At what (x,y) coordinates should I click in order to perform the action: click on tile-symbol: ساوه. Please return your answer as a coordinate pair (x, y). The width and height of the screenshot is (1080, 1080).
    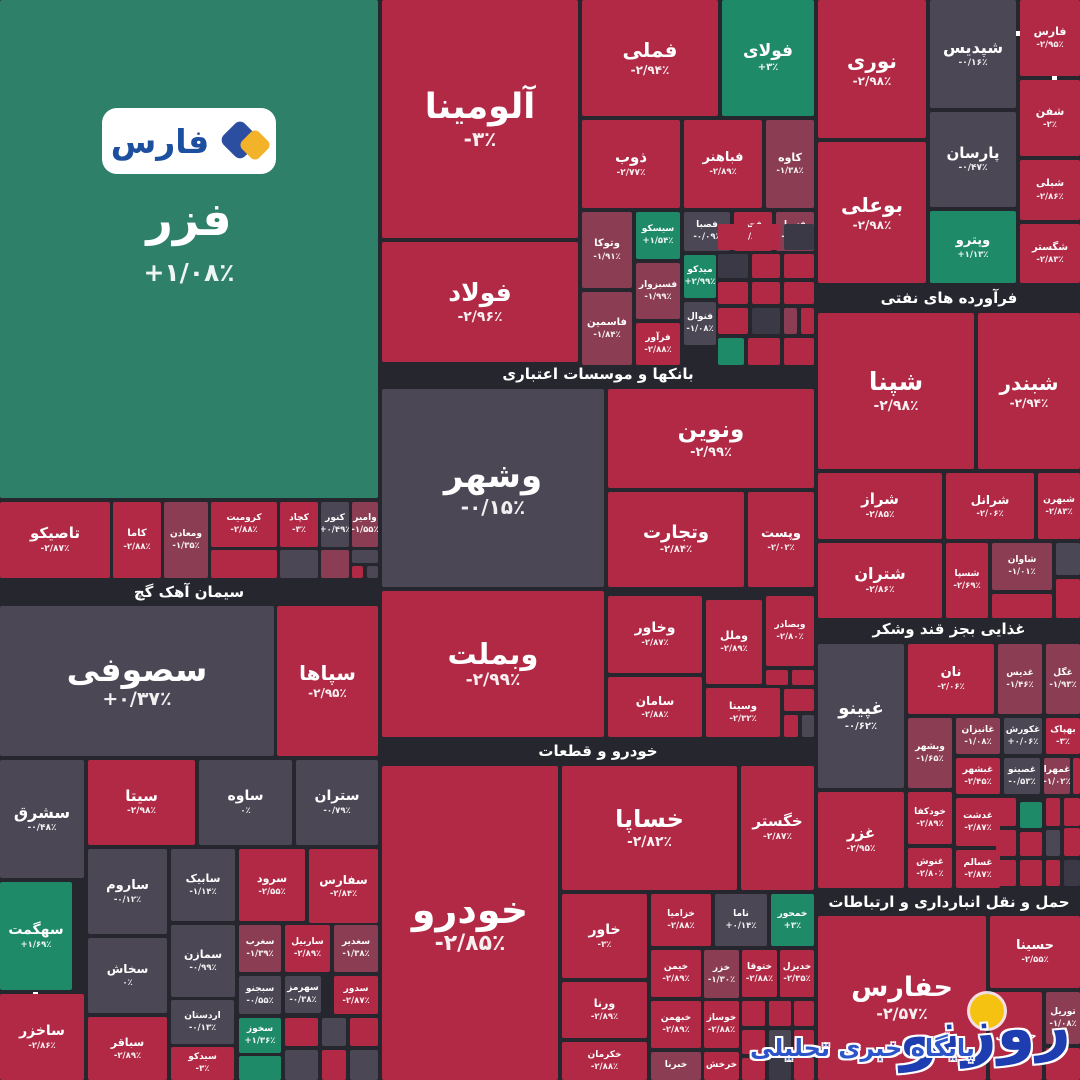
    Looking at the image, I should click on (245, 796).